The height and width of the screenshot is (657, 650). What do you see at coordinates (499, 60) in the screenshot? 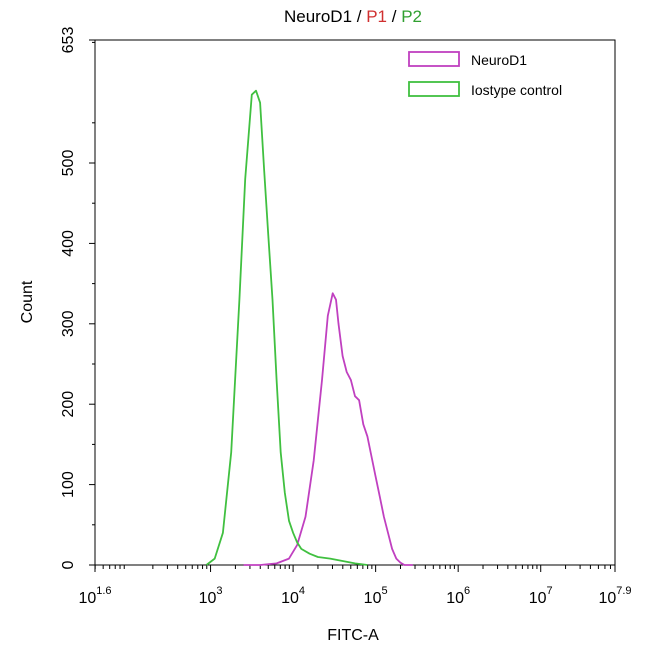
I see `legend-label-1: NeuroD1` at bounding box center [499, 60].